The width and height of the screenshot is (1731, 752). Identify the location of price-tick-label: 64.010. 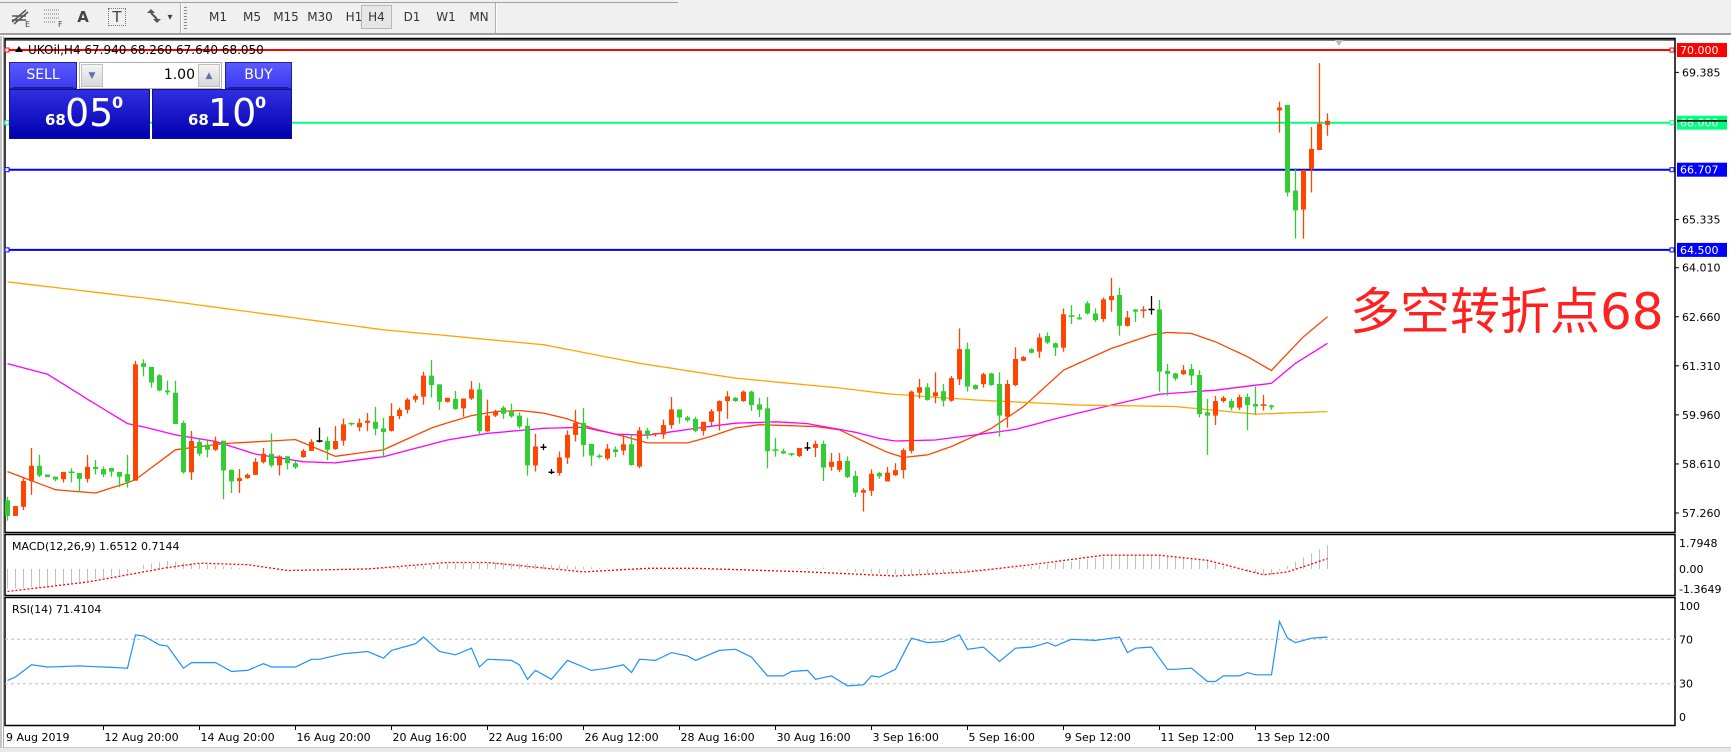
(1701, 268).